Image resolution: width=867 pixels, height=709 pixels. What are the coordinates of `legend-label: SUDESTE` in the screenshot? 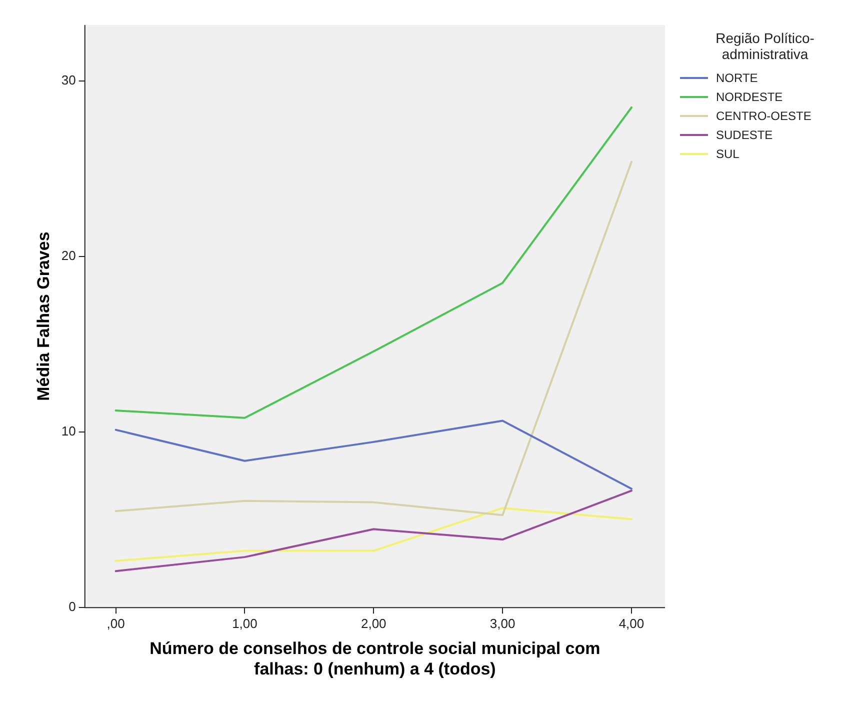 It's located at (744, 135).